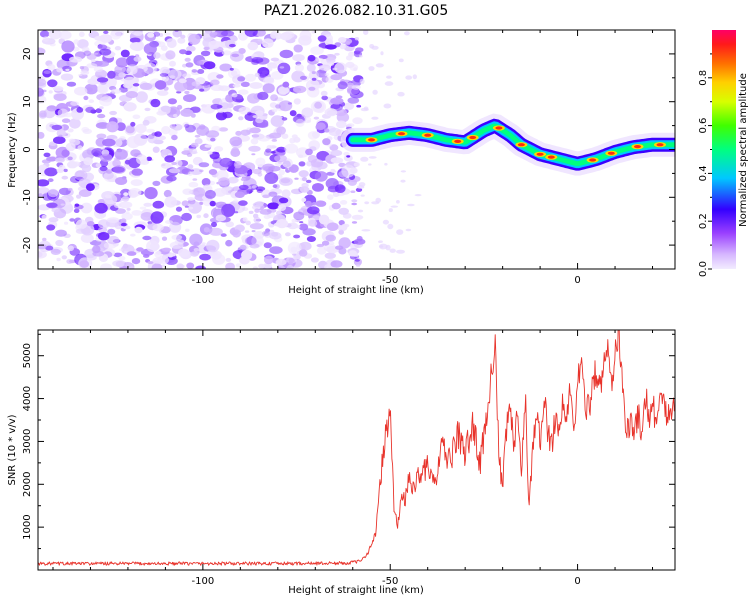  Describe the element at coordinates (703, 126) in the screenshot. I see `colorbar-tick-label-3: 0.6` at that location.